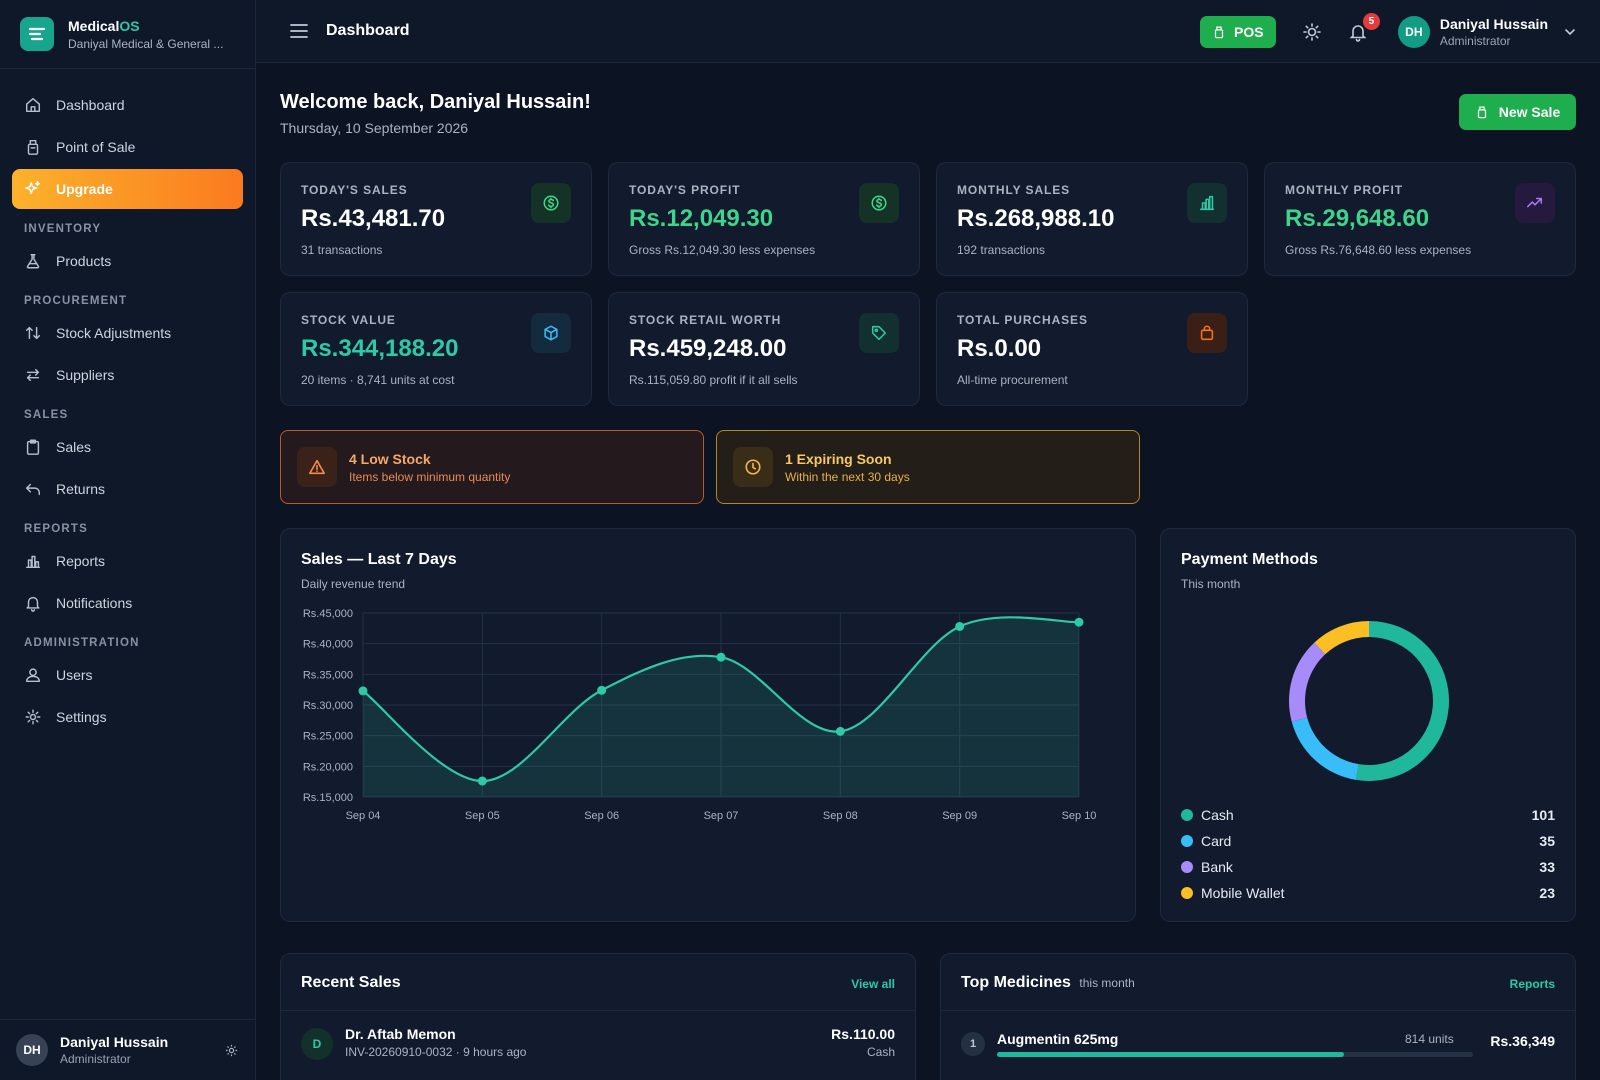  What do you see at coordinates (685, 190) in the screenshot?
I see `stat-label: TODAY'S PROFIT` at bounding box center [685, 190].